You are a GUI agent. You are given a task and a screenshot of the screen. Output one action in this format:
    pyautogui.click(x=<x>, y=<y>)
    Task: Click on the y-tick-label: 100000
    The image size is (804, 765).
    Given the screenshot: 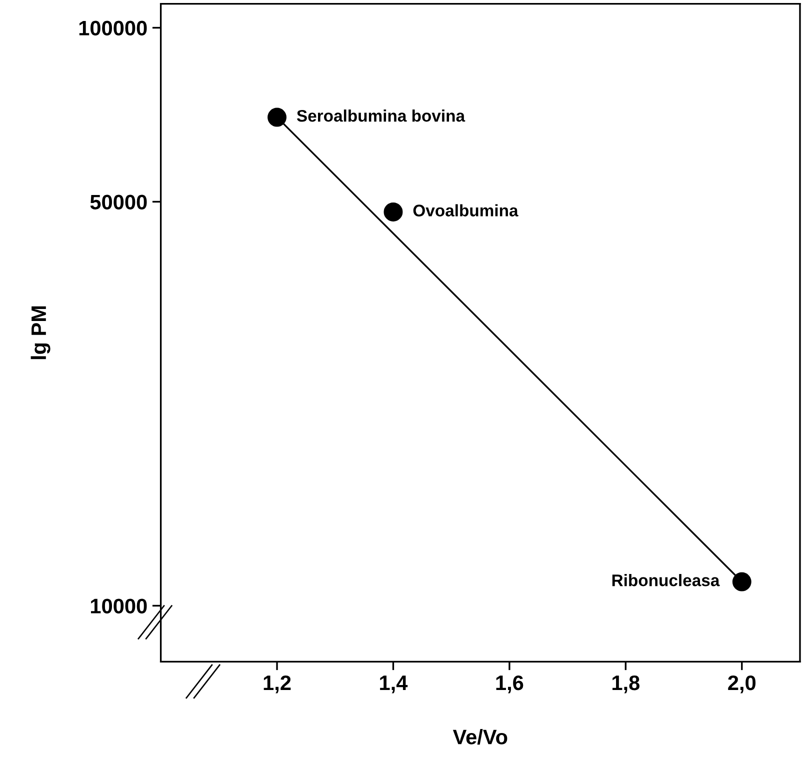 What is the action you would take?
    pyautogui.click(x=113, y=28)
    